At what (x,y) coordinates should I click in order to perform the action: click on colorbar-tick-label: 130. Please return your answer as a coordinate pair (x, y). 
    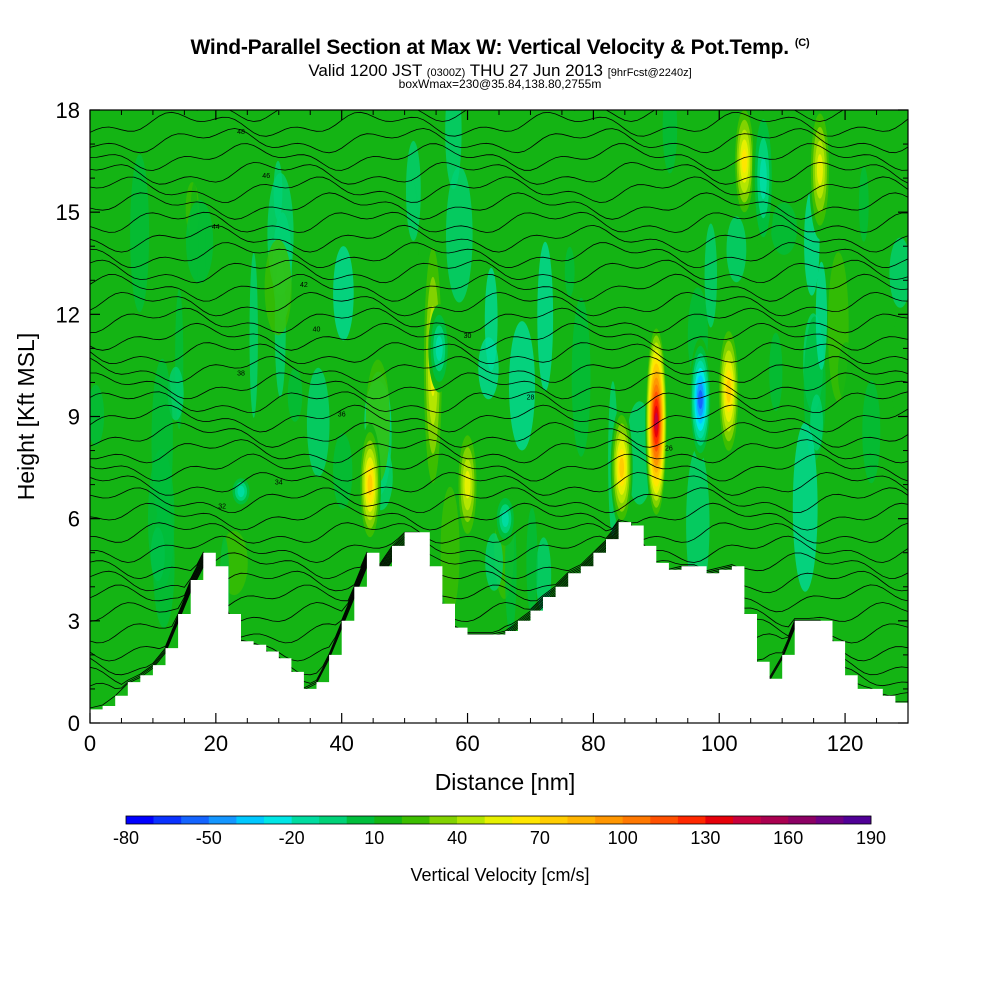
    Looking at the image, I should click on (705, 838).